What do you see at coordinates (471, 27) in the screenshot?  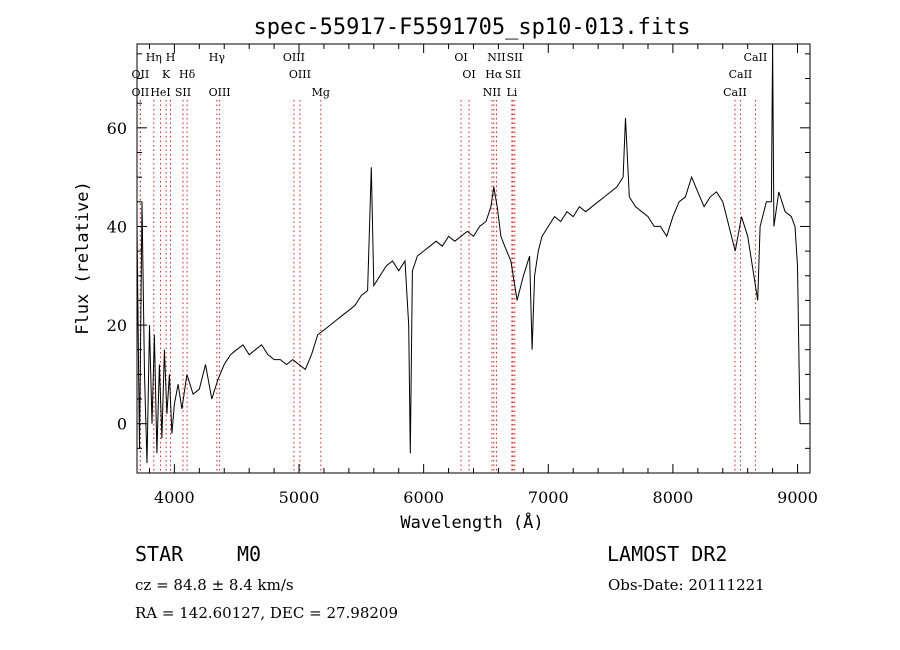 I see `chart-title: spec-55917-F5591705_sp10-013.fits` at bounding box center [471, 27].